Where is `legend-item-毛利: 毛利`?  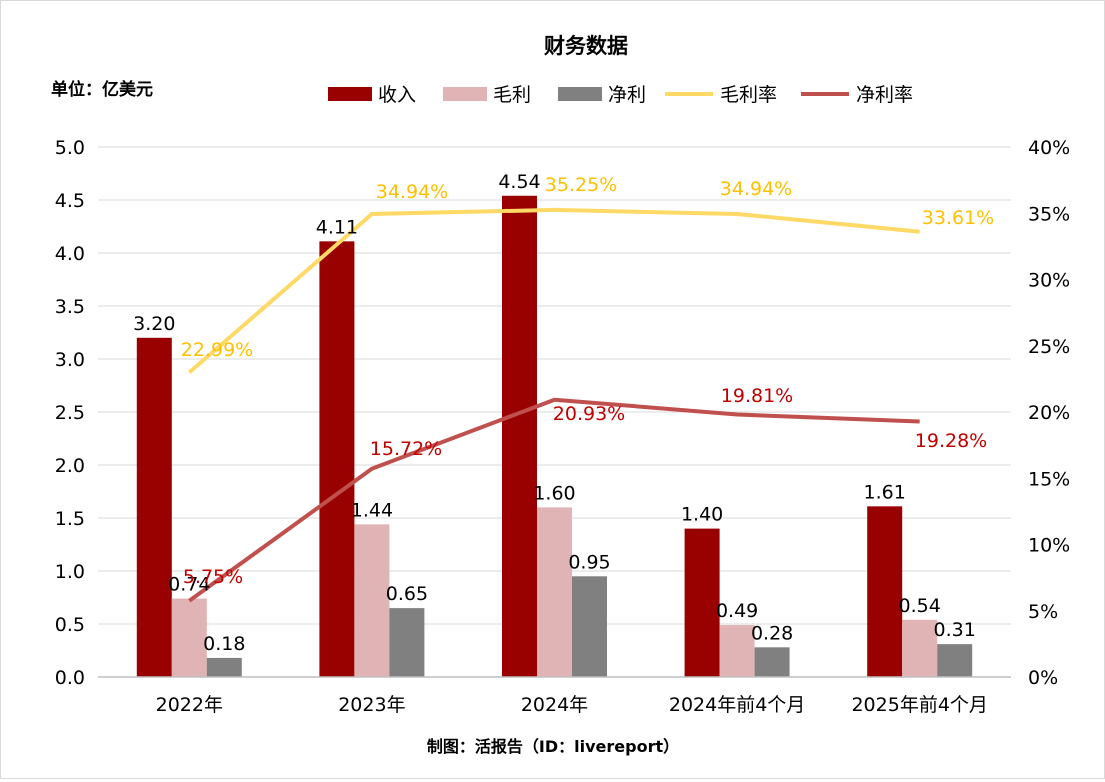
legend-item-毛利: 毛利 is located at coordinates (487, 95).